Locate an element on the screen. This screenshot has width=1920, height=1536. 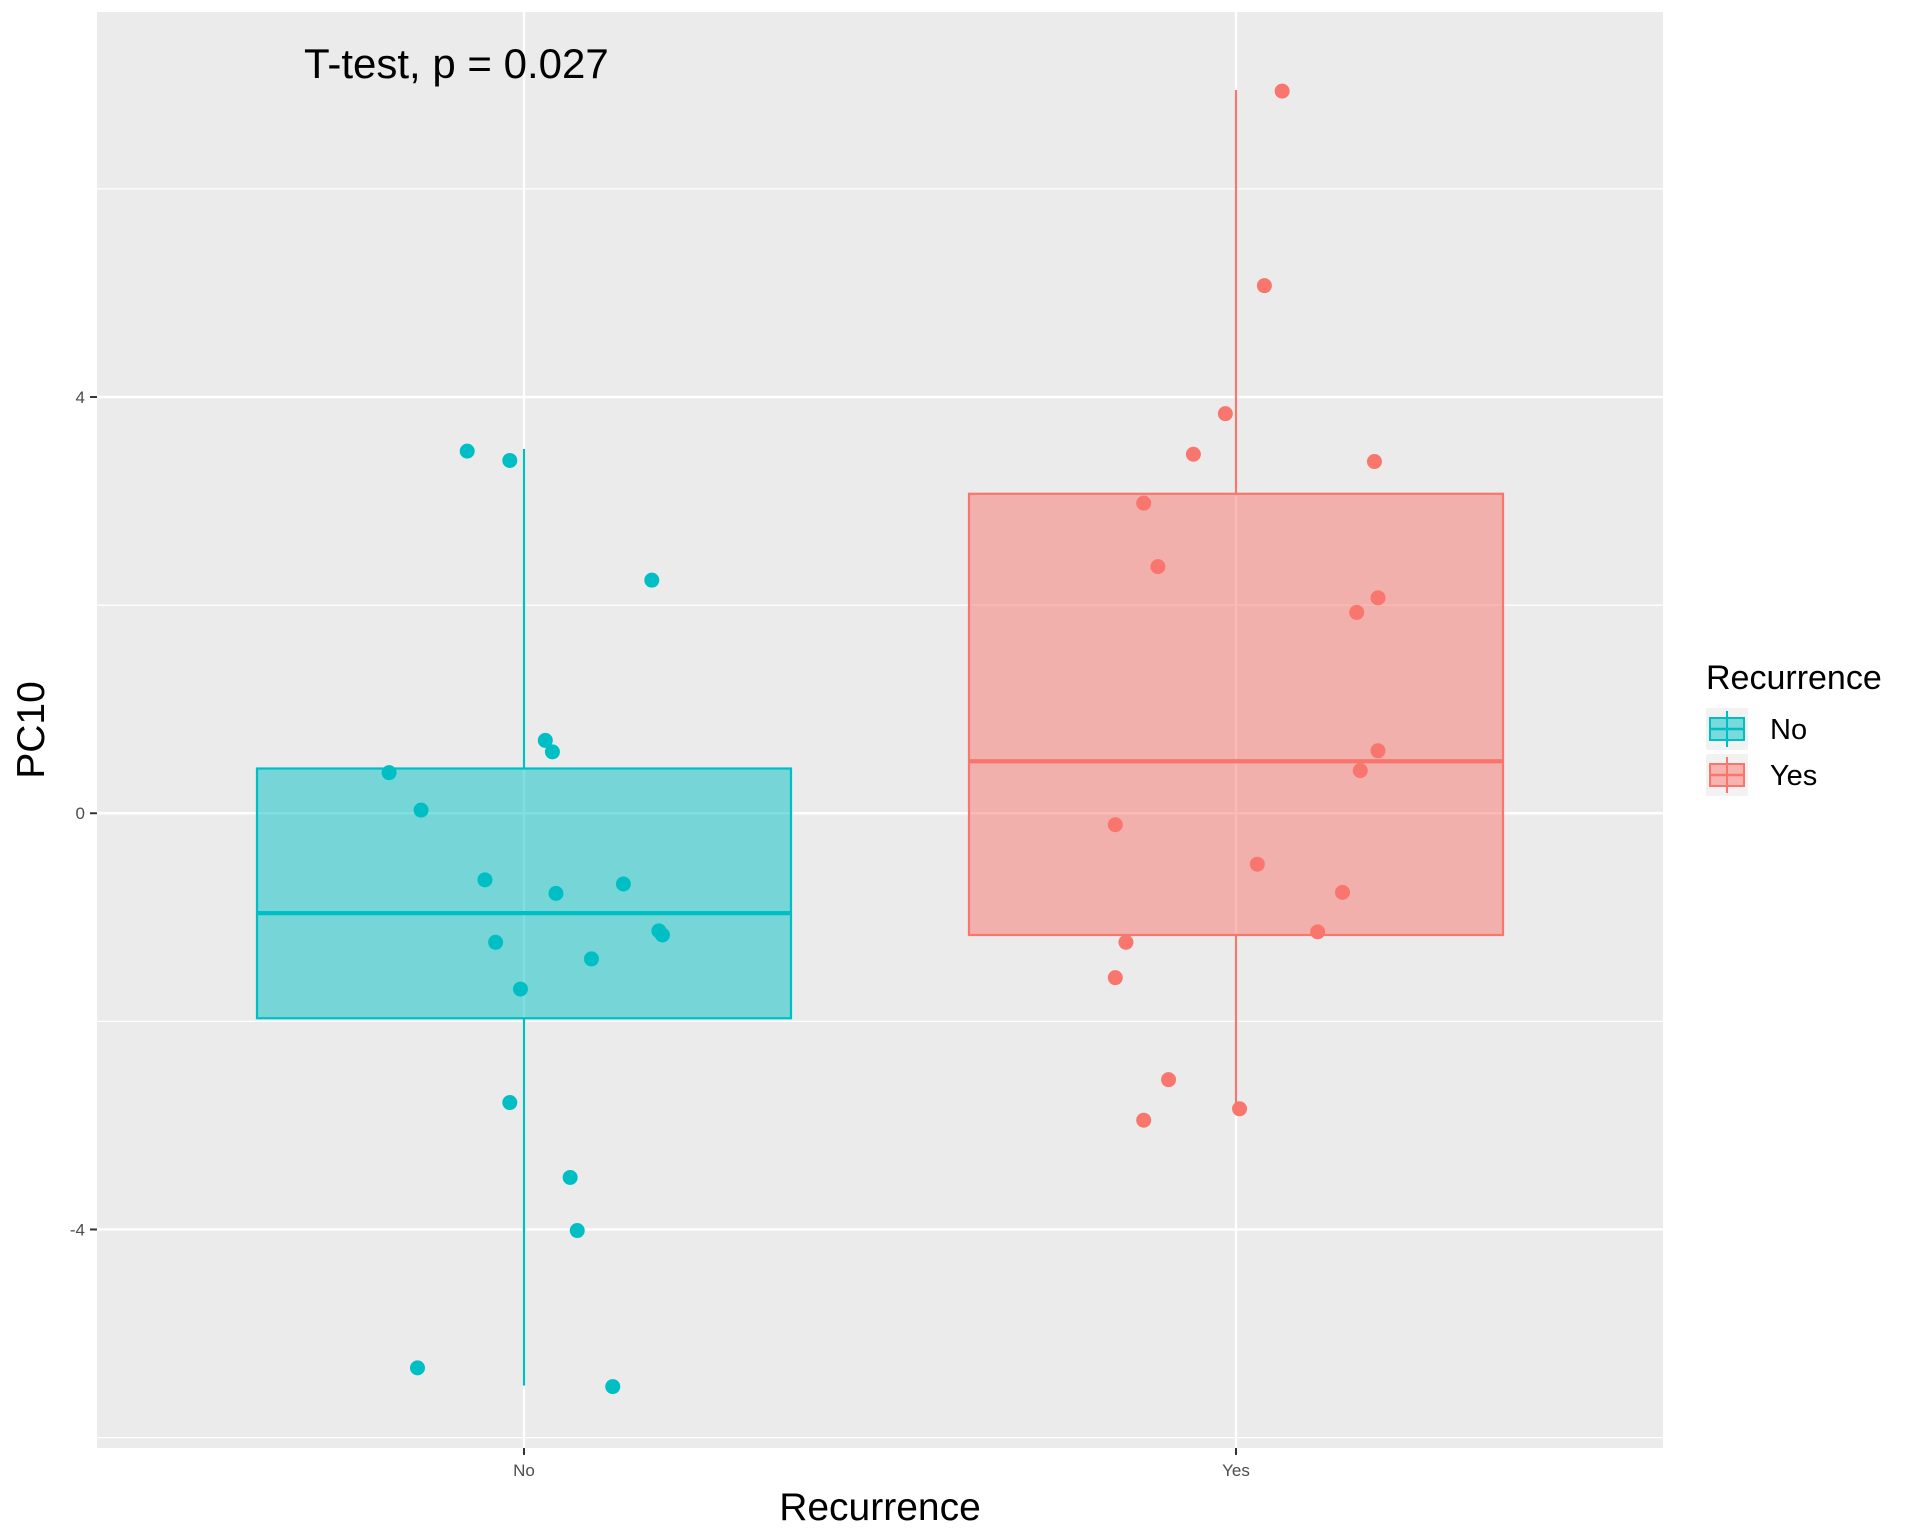
y-tick-label: 0 is located at coordinates (80, 813).